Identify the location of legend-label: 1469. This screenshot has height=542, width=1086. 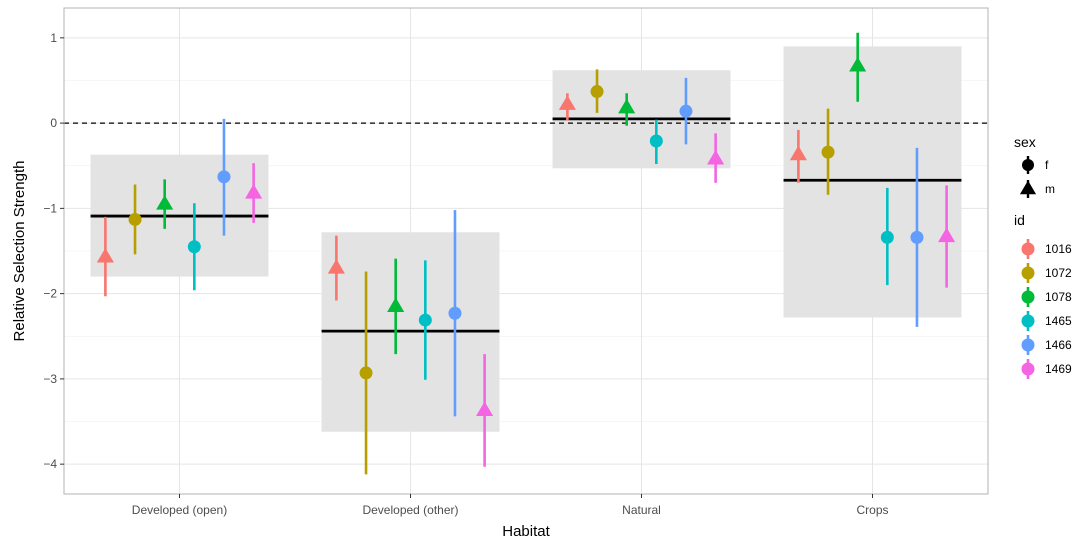
(1058, 369).